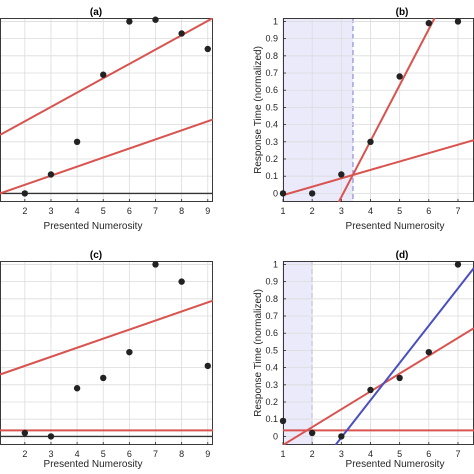  I want to click on panel-label: (d), so click(402, 255).